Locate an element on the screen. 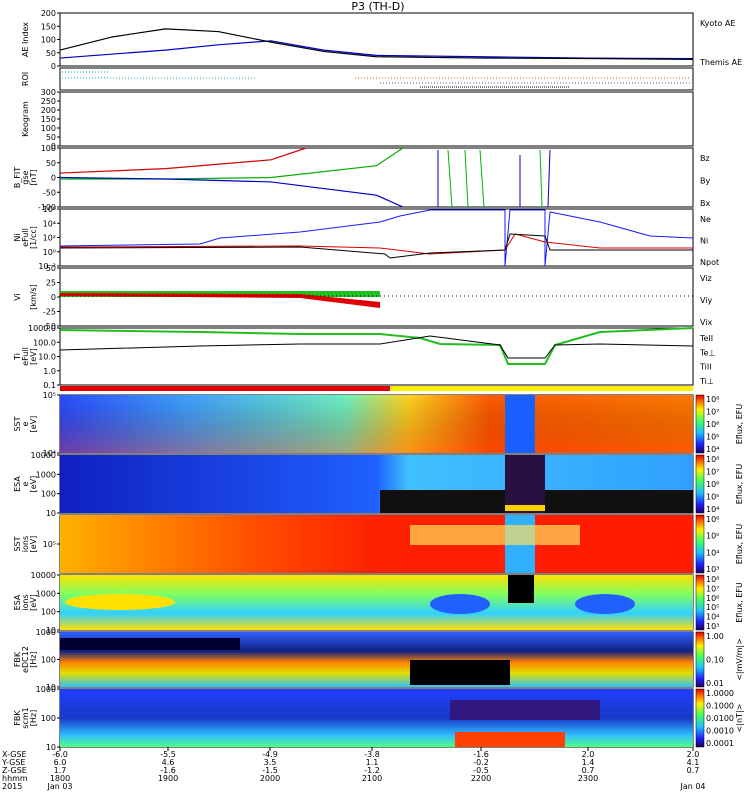 The image size is (750, 800). ytick-label: 300 is located at coordinates (48, 92).